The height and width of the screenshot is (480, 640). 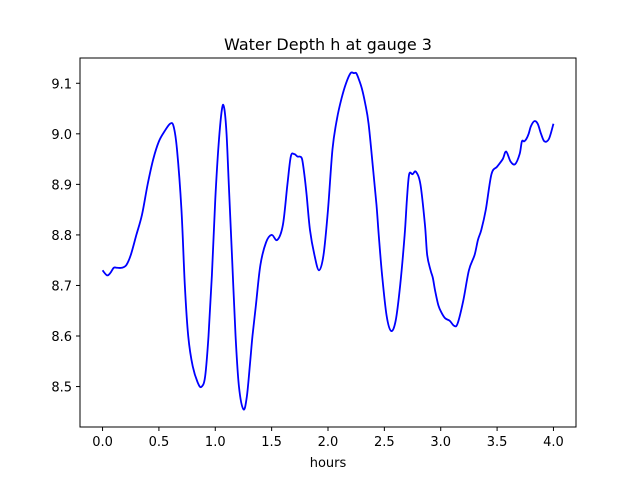 I want to click on x-tick-label: 2.0, so click(x=328, y=442).